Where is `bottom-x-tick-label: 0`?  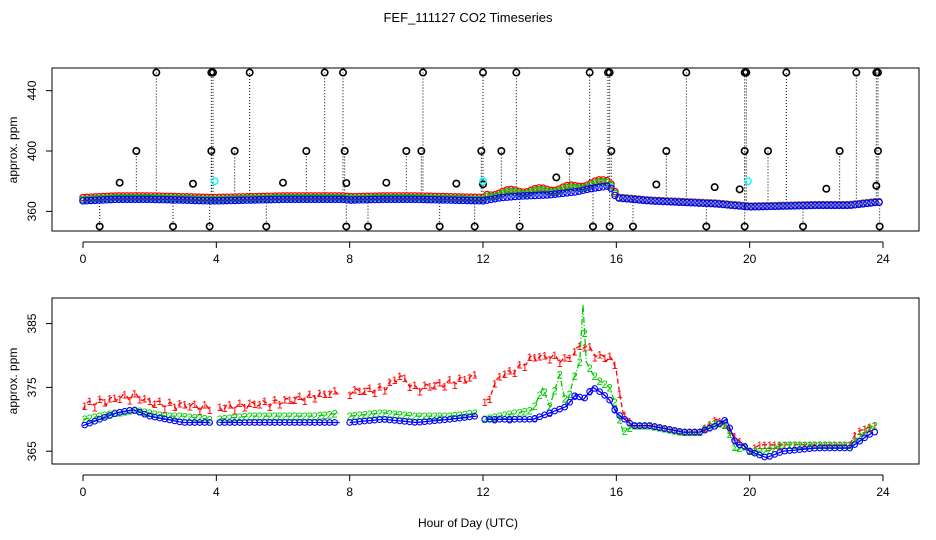 bottom-x-tick-label: 0 is located at coordinates (83, 492).